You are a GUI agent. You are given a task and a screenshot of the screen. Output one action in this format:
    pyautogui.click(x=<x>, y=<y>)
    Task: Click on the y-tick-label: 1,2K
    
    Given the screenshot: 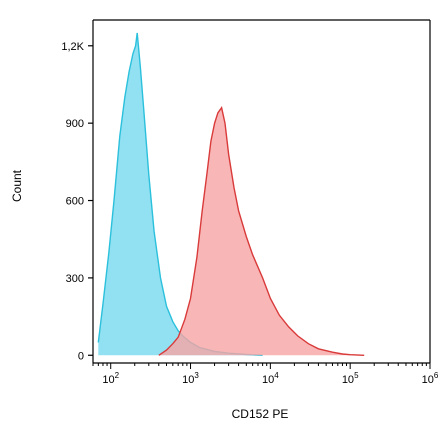 What is the action you would take?
    pyautogui.click(x=72, y=47)
    